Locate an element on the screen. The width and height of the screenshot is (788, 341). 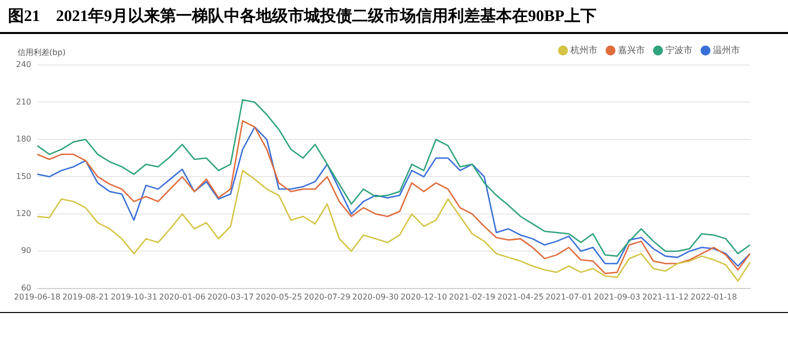
y-tick-label: 210 is located at coordinates (24, 101).